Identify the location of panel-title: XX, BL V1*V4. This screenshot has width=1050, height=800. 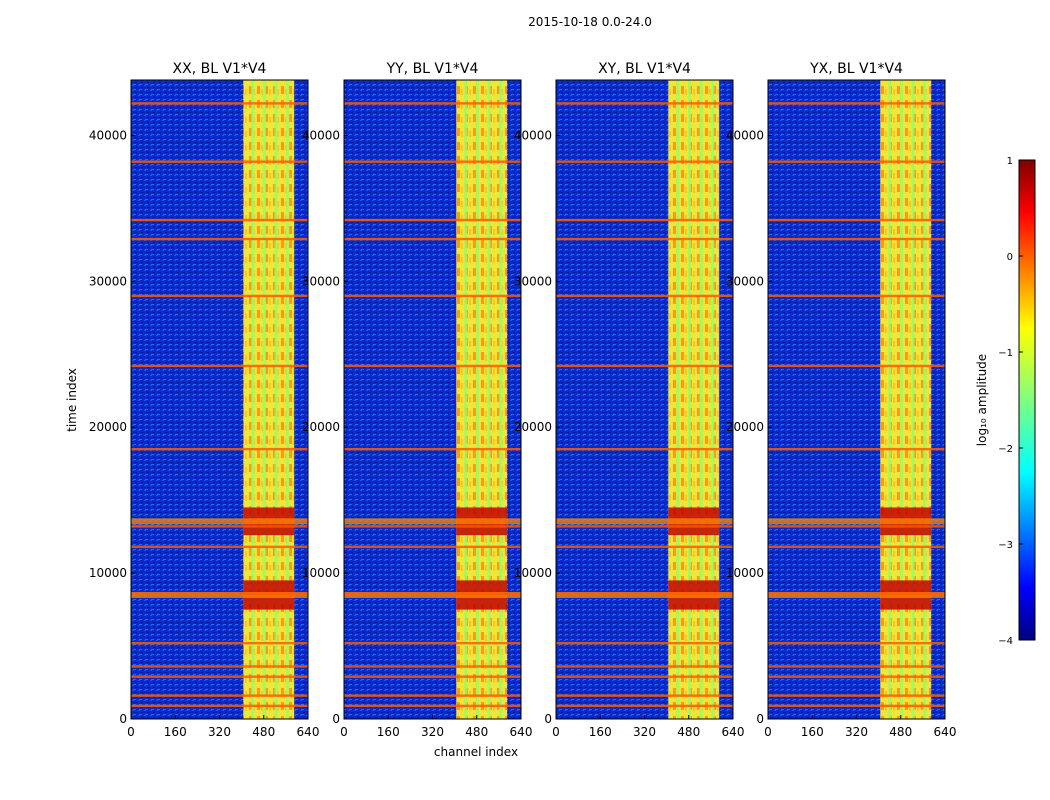
(220, 69).